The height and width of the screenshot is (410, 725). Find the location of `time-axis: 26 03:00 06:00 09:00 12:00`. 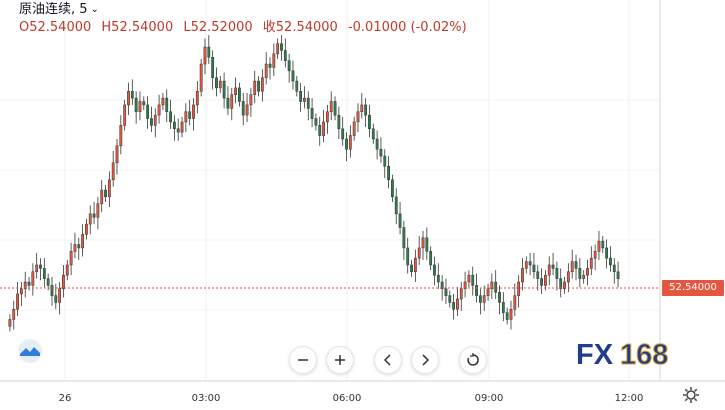

time-axis: 26 03:00 06:00 09:00 12:00 is located at coordinates (351, 398).